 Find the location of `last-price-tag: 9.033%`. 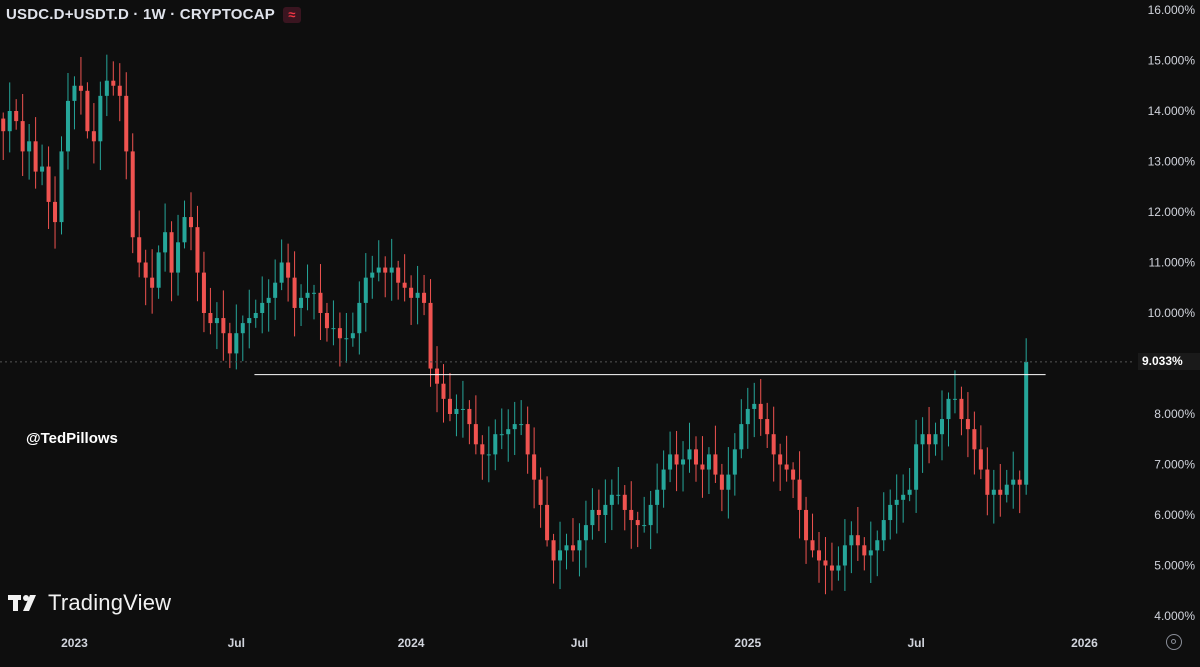

last-price-tag: 9.033% is located at coordinates (1169, 361).